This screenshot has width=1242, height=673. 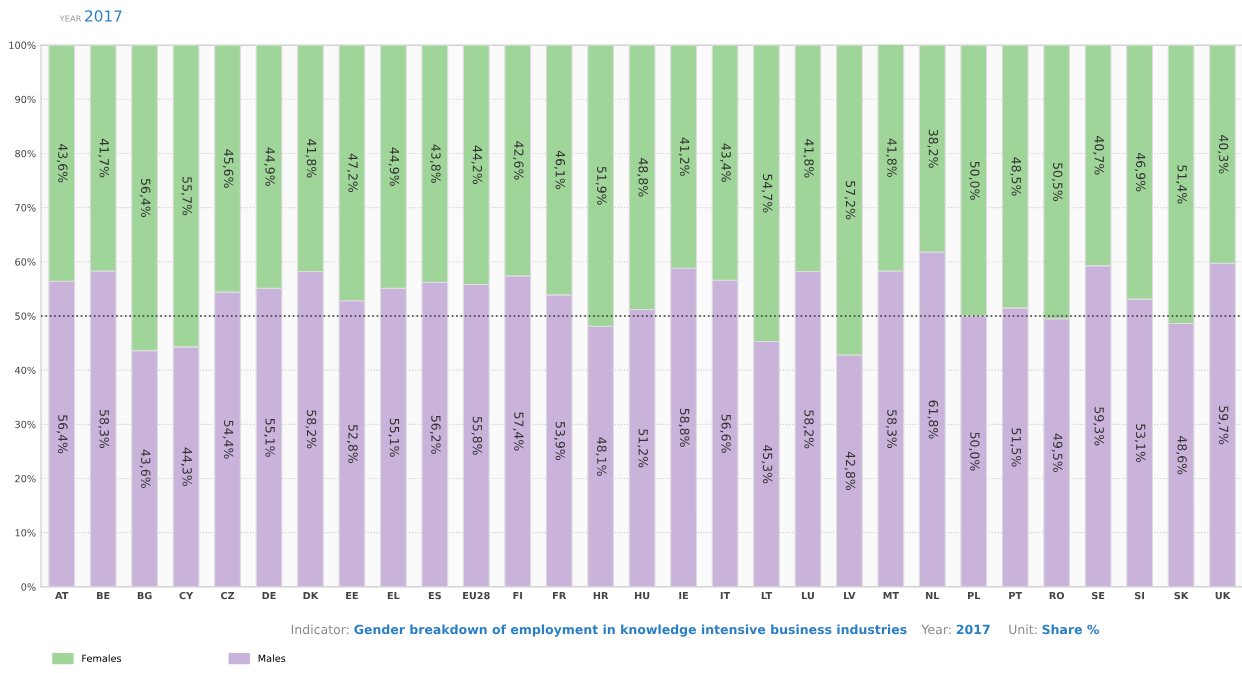 I want to click on data-label: 51,4%, so click(x=1181, y=184).